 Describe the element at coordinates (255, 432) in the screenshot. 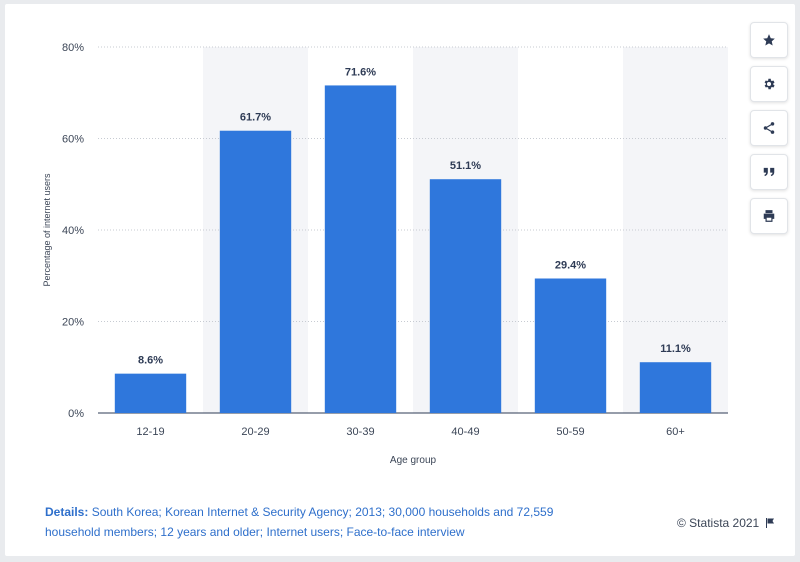

I see `x-tick-label: 20-29` at that location.